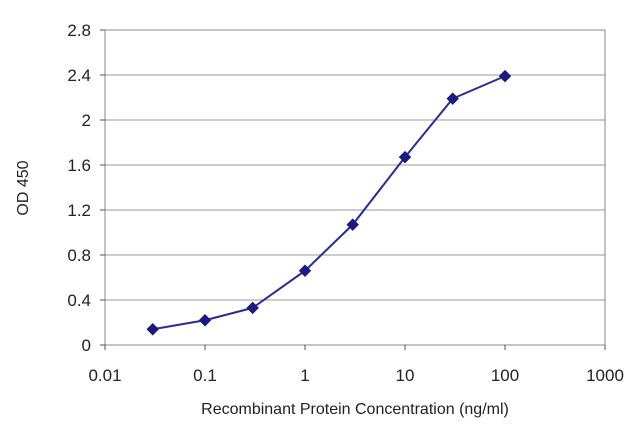 This screenshot has height=427, width=640. I want to click on x-tick-label: 10, so click(405, 375).